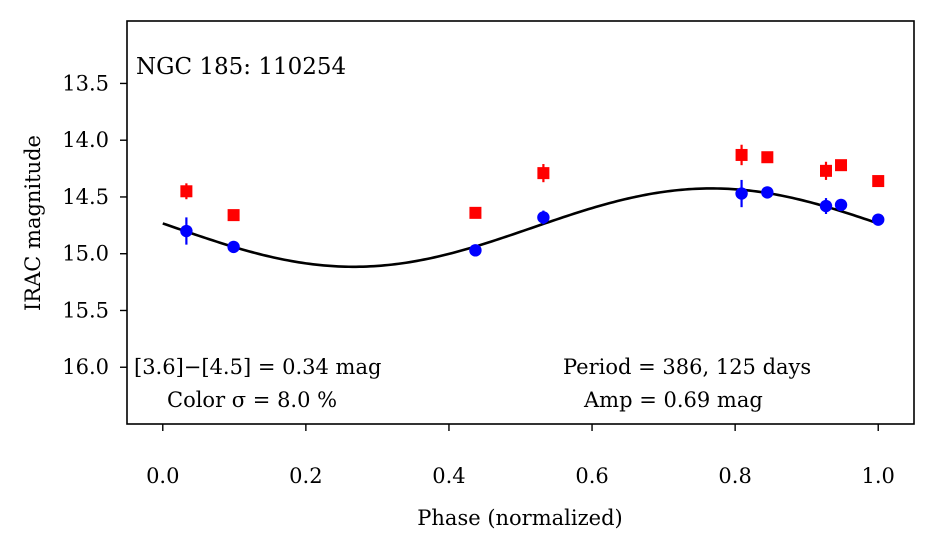 Image resolution: width=936 pixels, height=552 pixels. I want to click on x-tick-label: 0.6, so click(591, 476).